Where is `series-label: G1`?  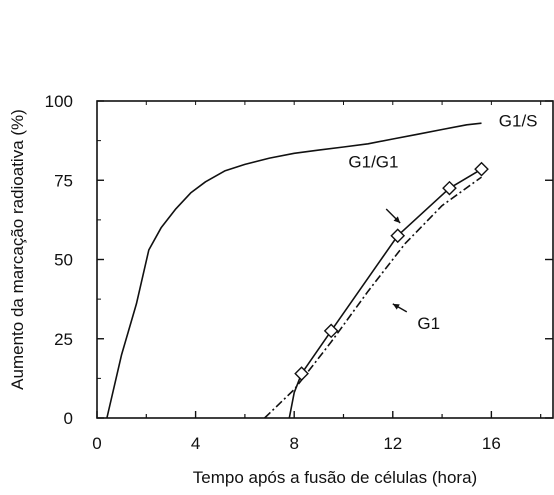
series-label: G1 is located at coordinates (428, 323).